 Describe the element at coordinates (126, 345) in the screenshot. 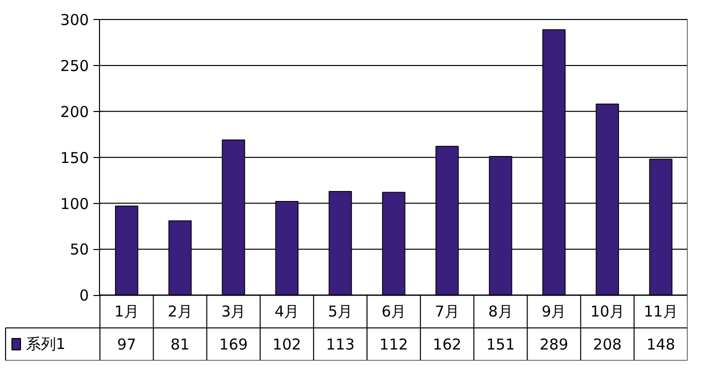

I see `data-label: 97` at that location.